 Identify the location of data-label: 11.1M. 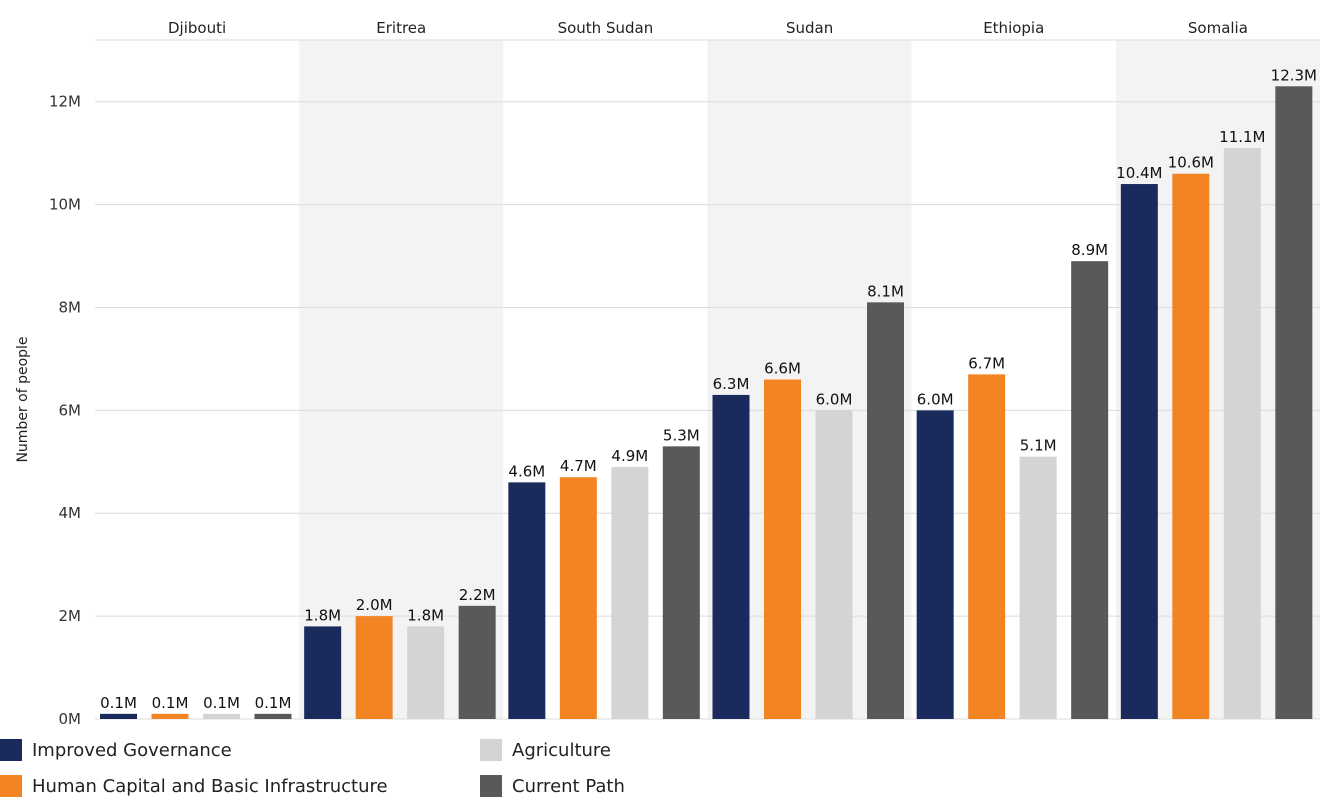
(1242, 137).